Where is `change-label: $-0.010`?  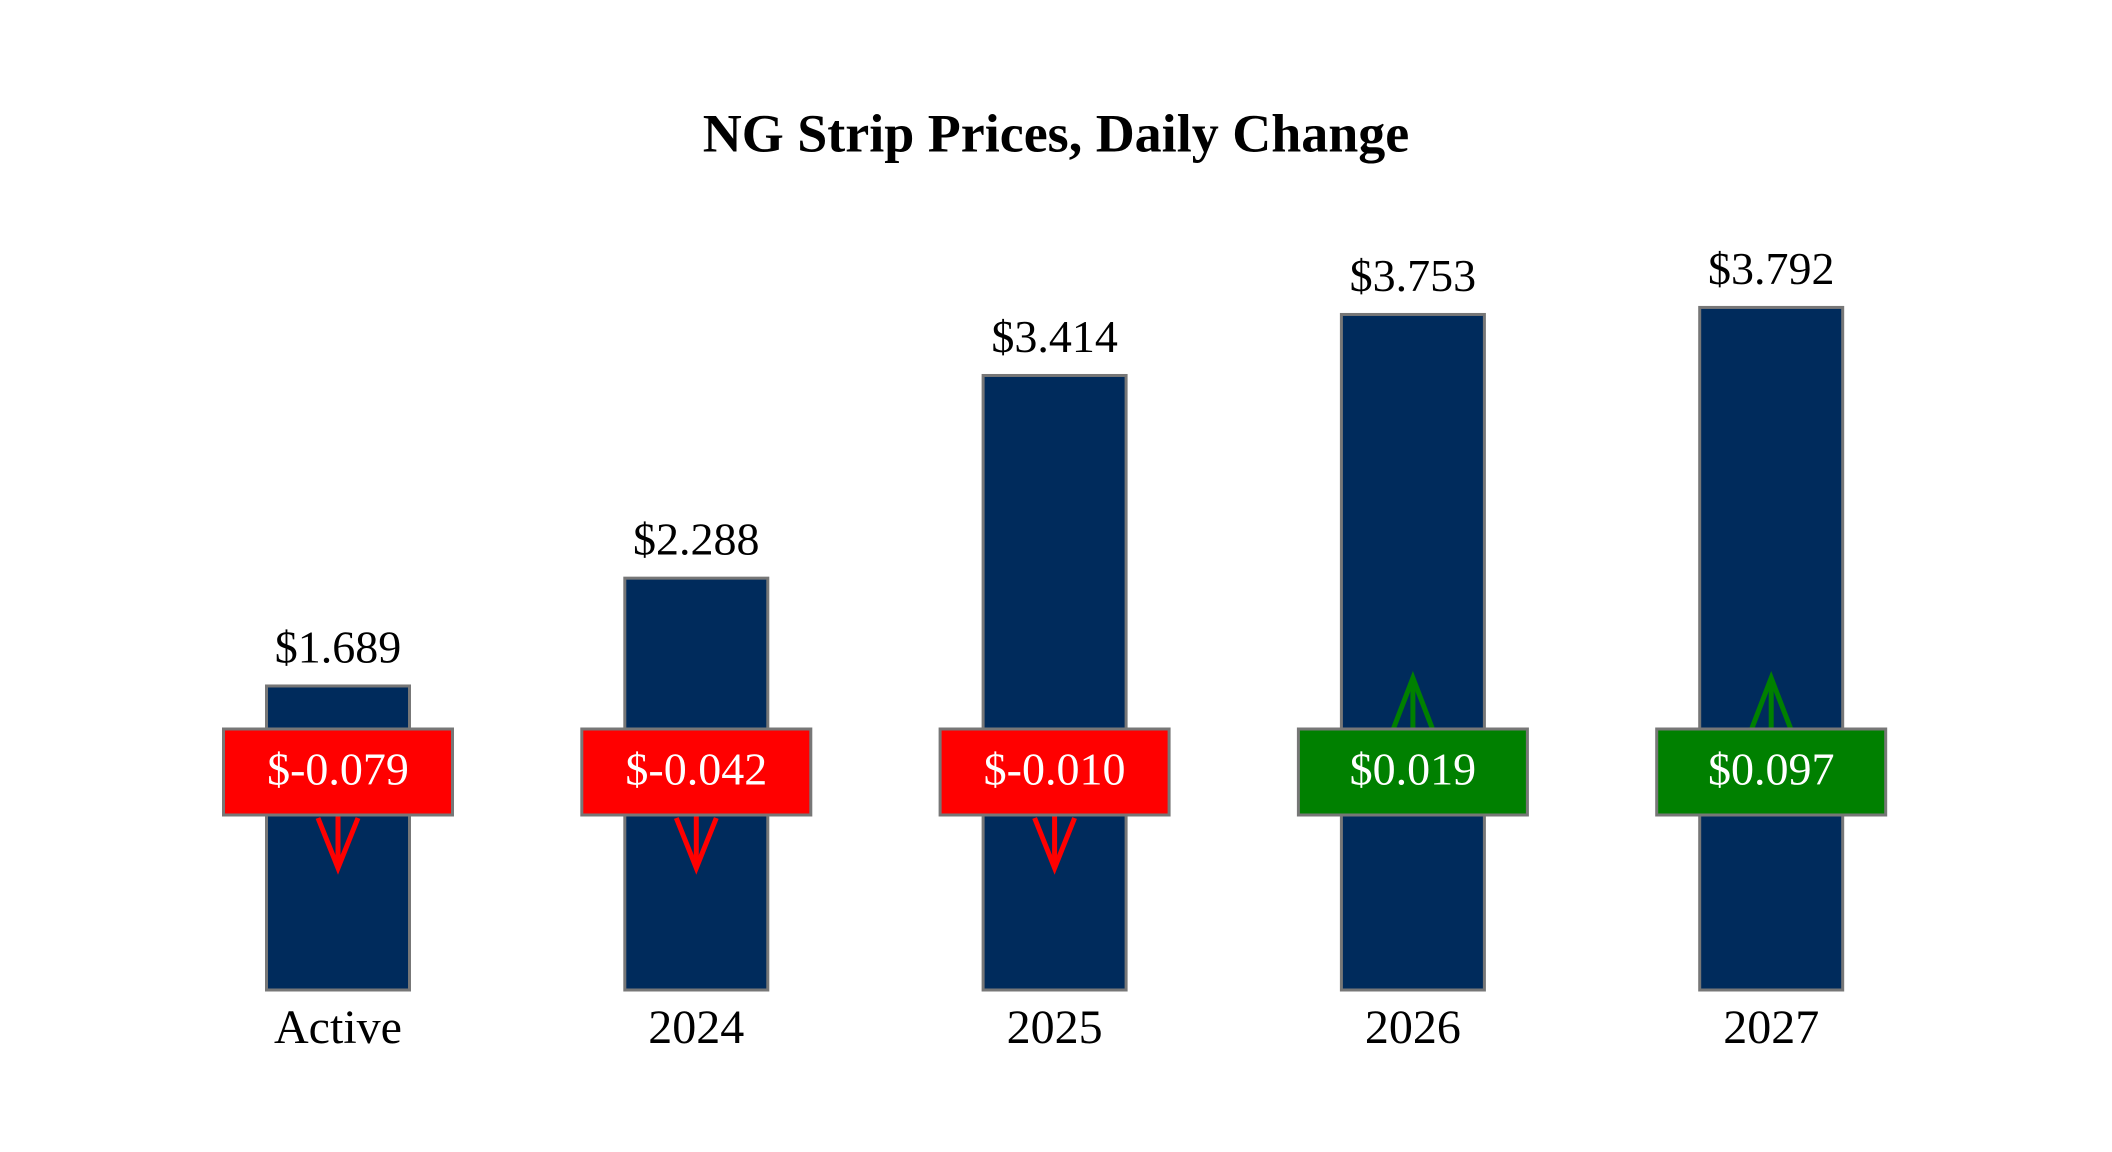 change-label: $-0.010 is located at coordinates (1055, 769).